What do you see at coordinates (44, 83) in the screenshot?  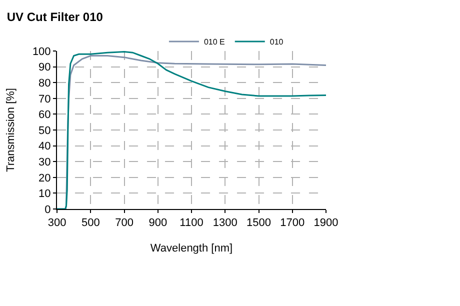 I see `y-tick-label: 80` at bounding box center [44, 83].